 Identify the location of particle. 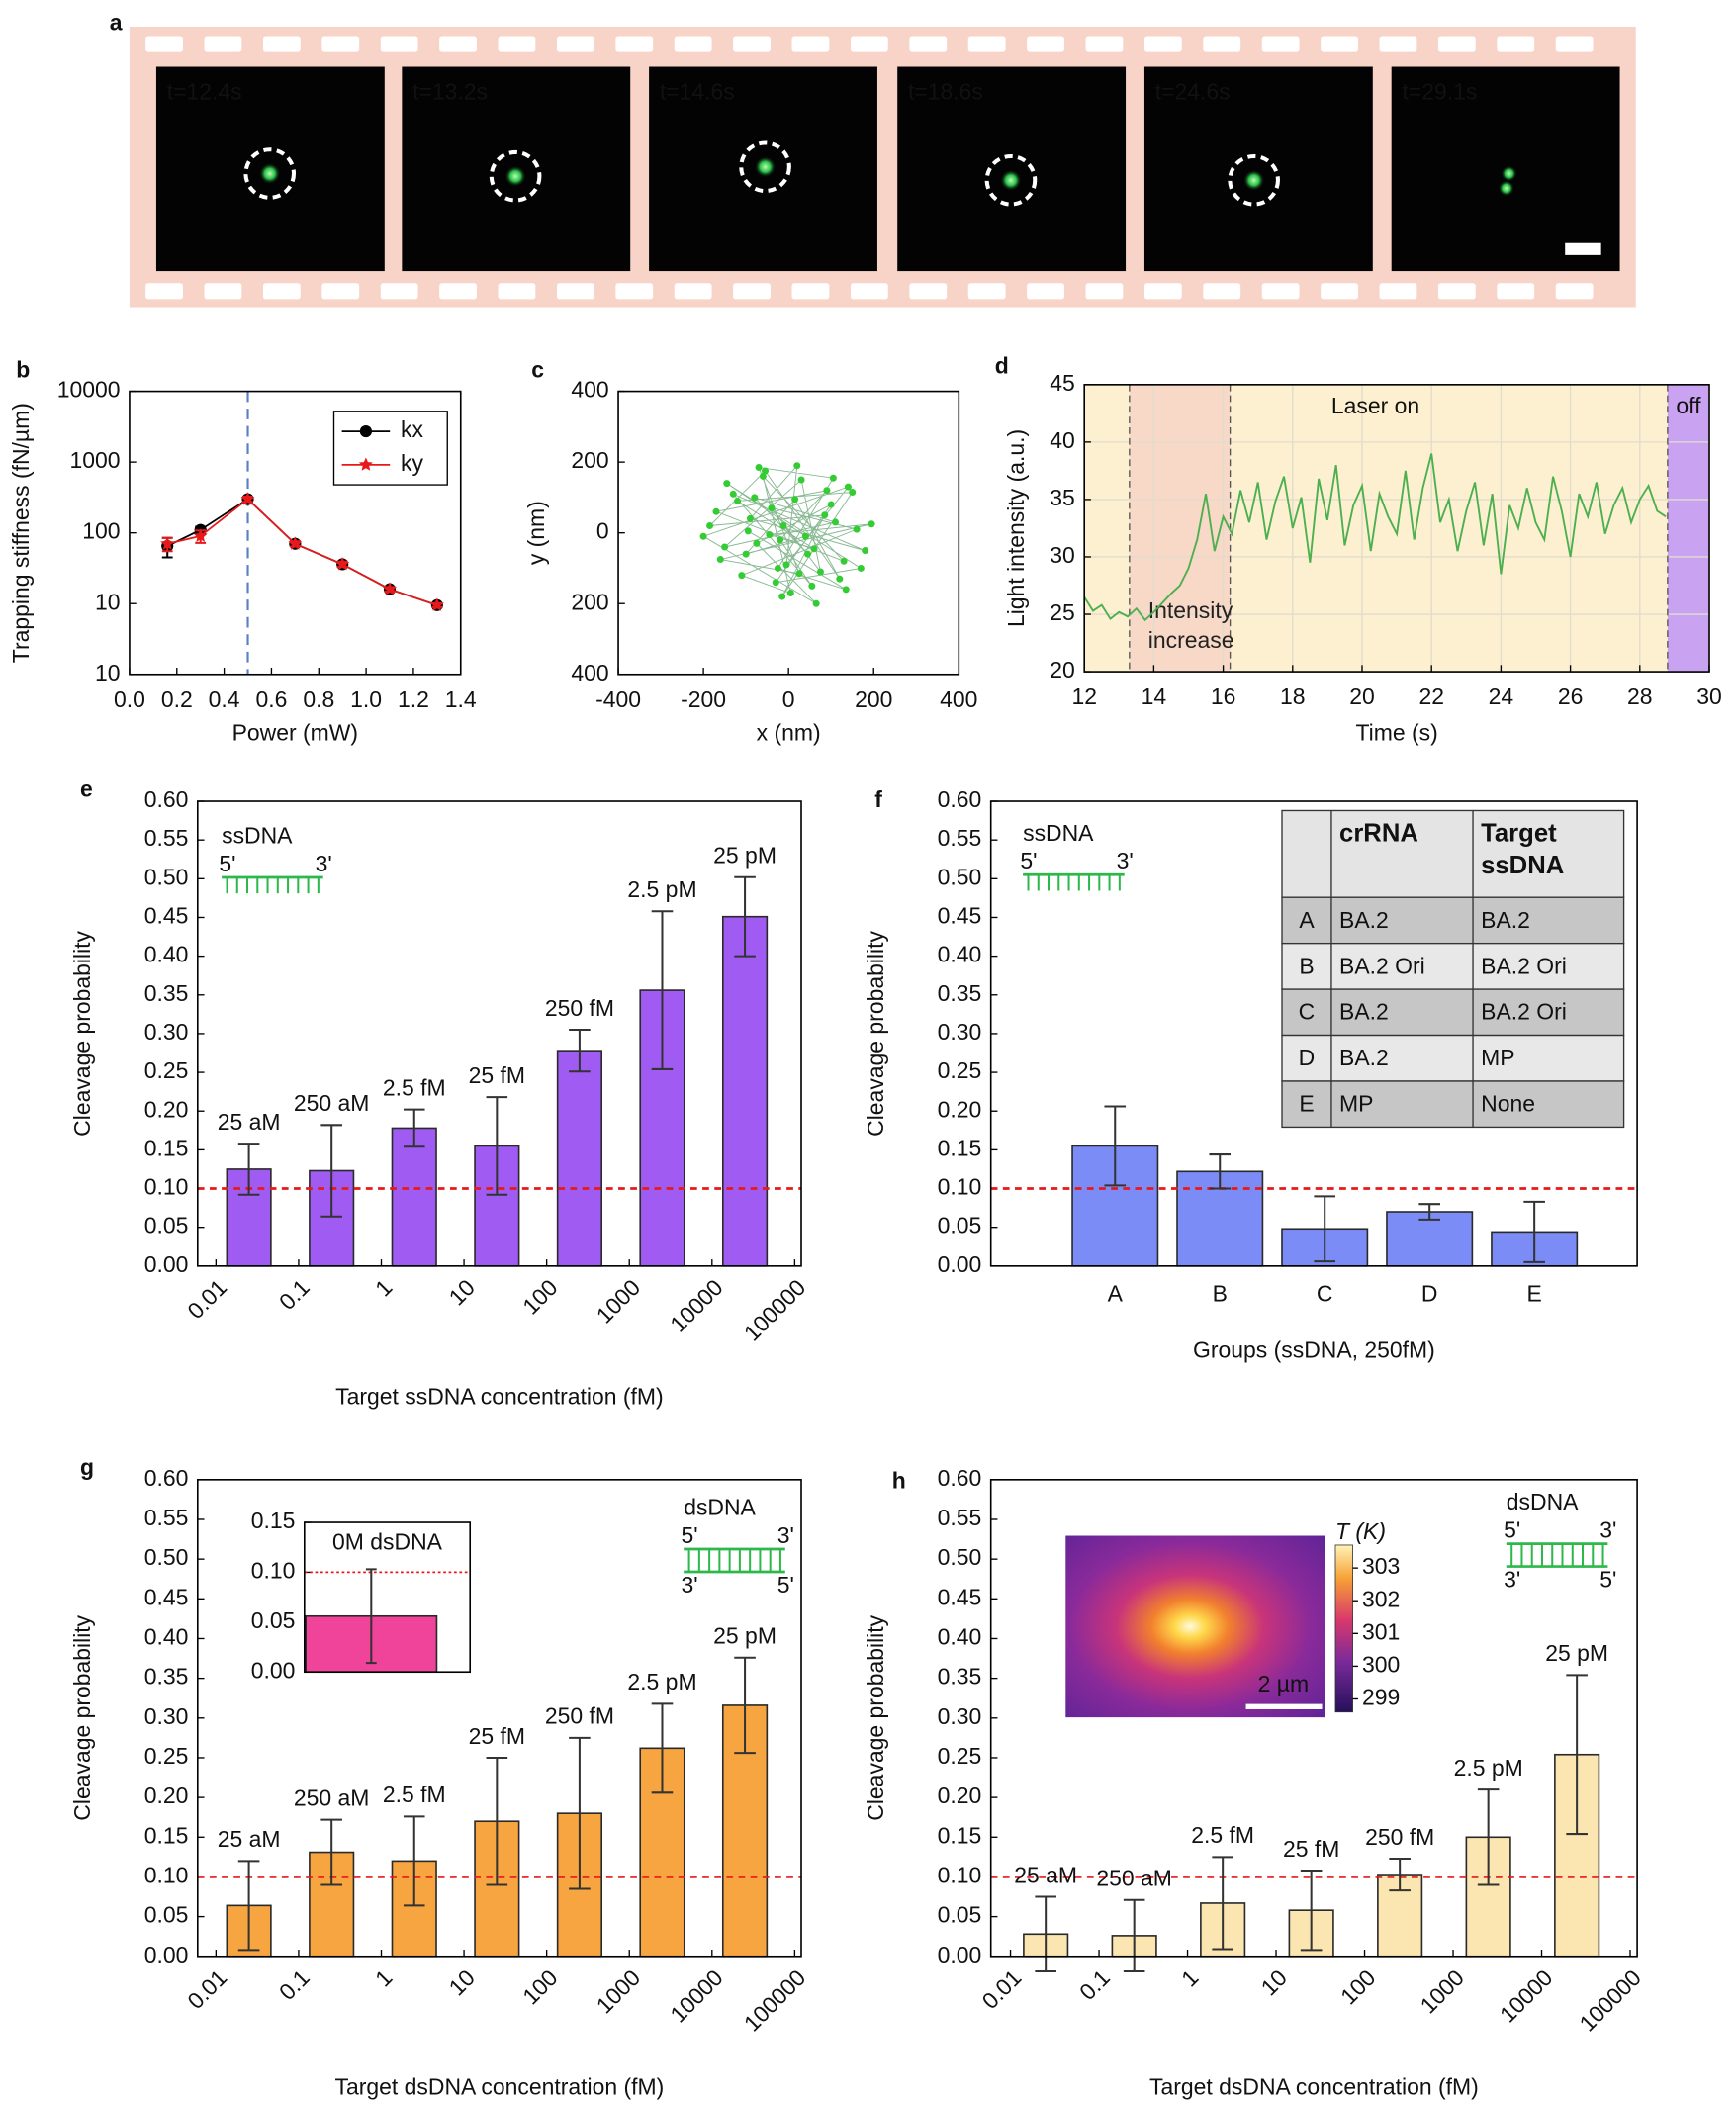
(515, 176).